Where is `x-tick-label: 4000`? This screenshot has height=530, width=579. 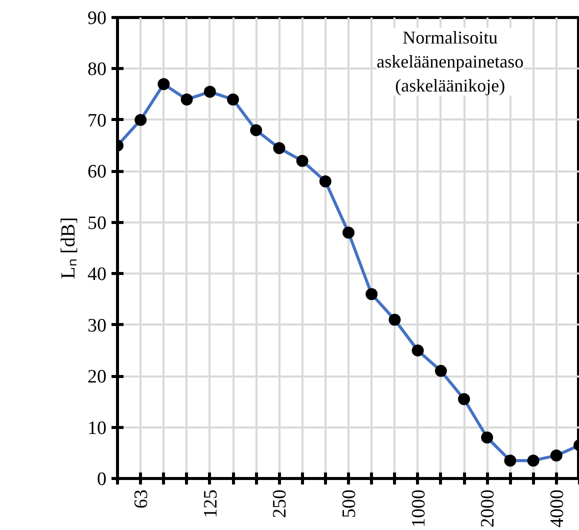 x-tick-label: 4000 is located at coordinates (557, 509).